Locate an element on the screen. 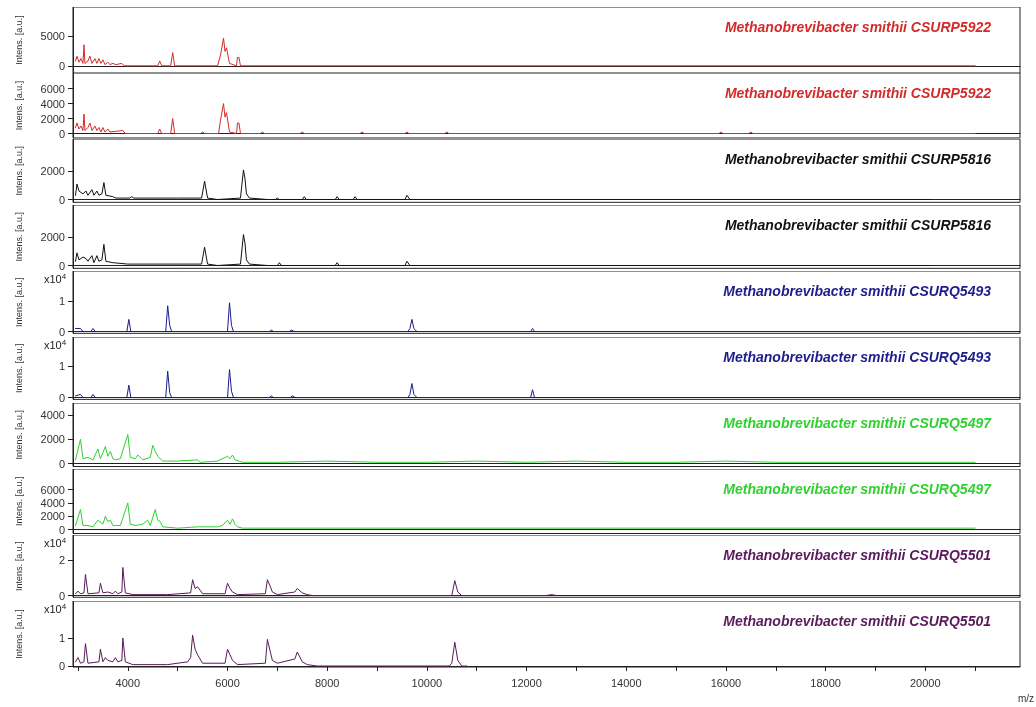  x-tick-label: 10000 is located at coordinates (427, 682).